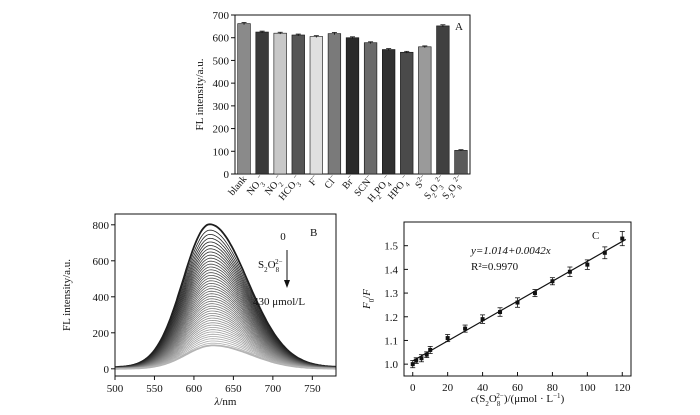 The width and height of the screenshot is (700, 415). What do you see at coordinates (221, 107) in the screenshot?
I see `panel-a-y-tick-label: 300` at bounding box center [221, 107].